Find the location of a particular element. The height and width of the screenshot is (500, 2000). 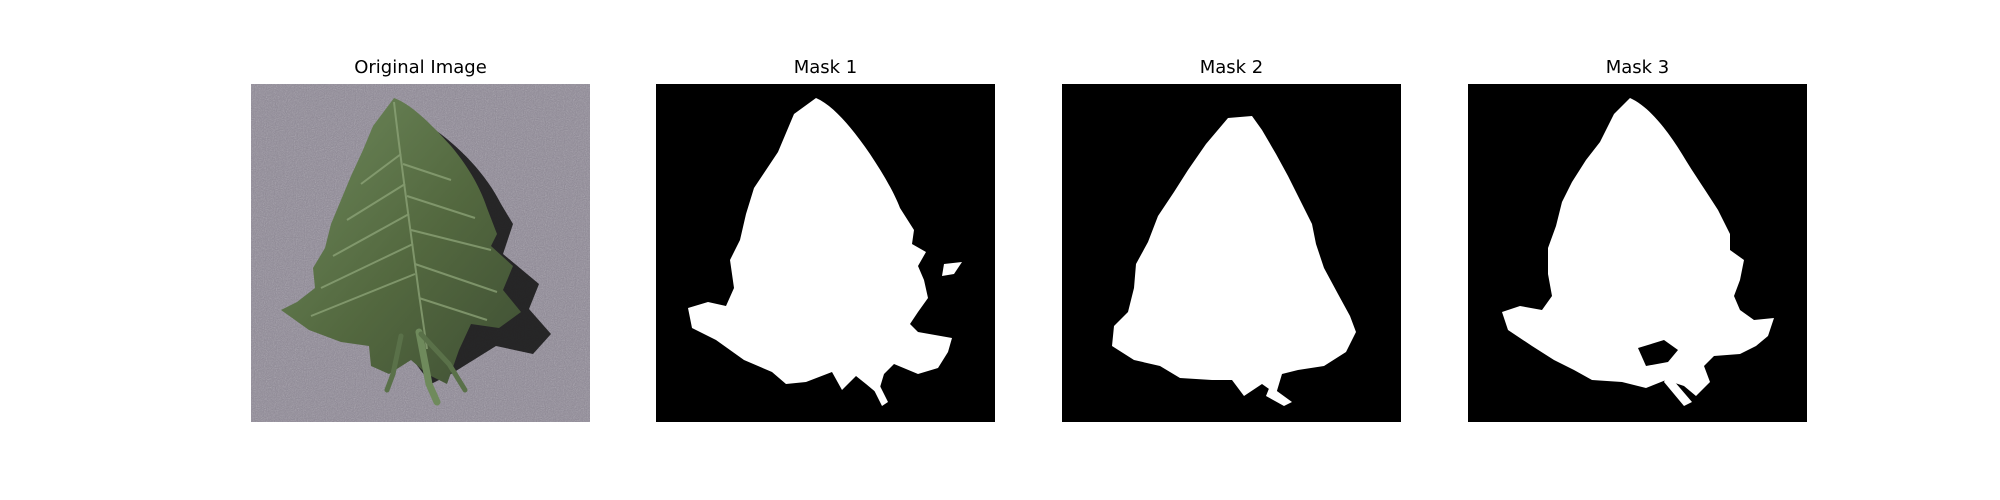

leaf-stem is located at coordinates (428, 367).